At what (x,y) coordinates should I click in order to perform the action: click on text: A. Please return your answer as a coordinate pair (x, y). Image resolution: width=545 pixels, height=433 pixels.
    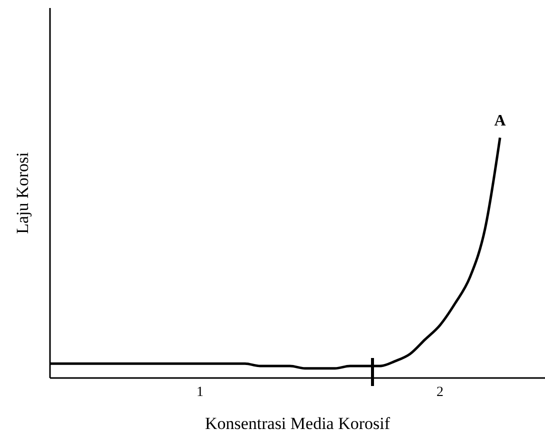
    Looking at the image, I should click on (500, 121).